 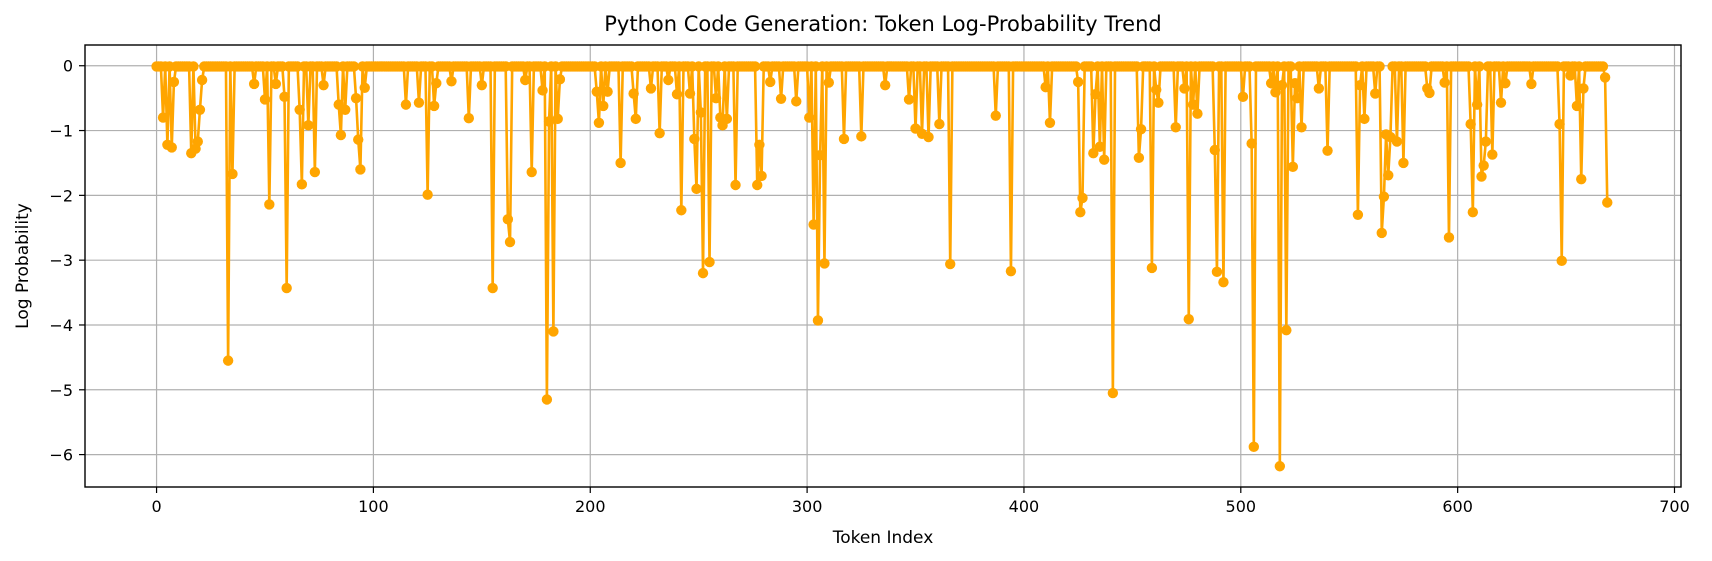 What do you see at coordinates (61, 325) in the screenshot?
I see `y-tick-label: −4` at bounding box center [61, 325].